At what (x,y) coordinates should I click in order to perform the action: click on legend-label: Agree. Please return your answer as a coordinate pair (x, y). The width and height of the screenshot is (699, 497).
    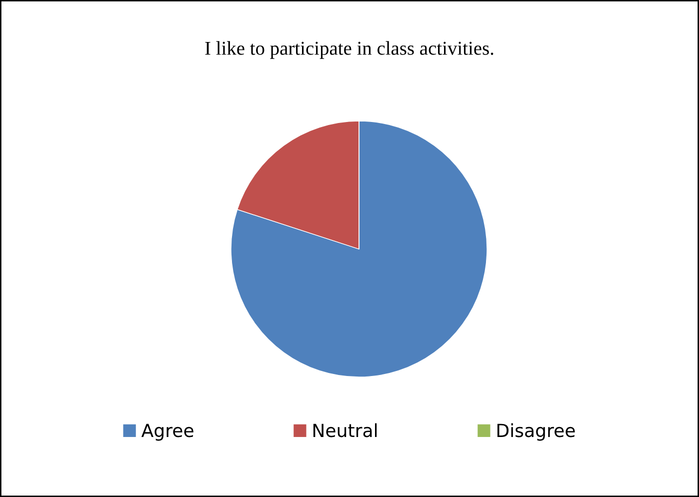
    Looking at the image, I should click on (167, 432).